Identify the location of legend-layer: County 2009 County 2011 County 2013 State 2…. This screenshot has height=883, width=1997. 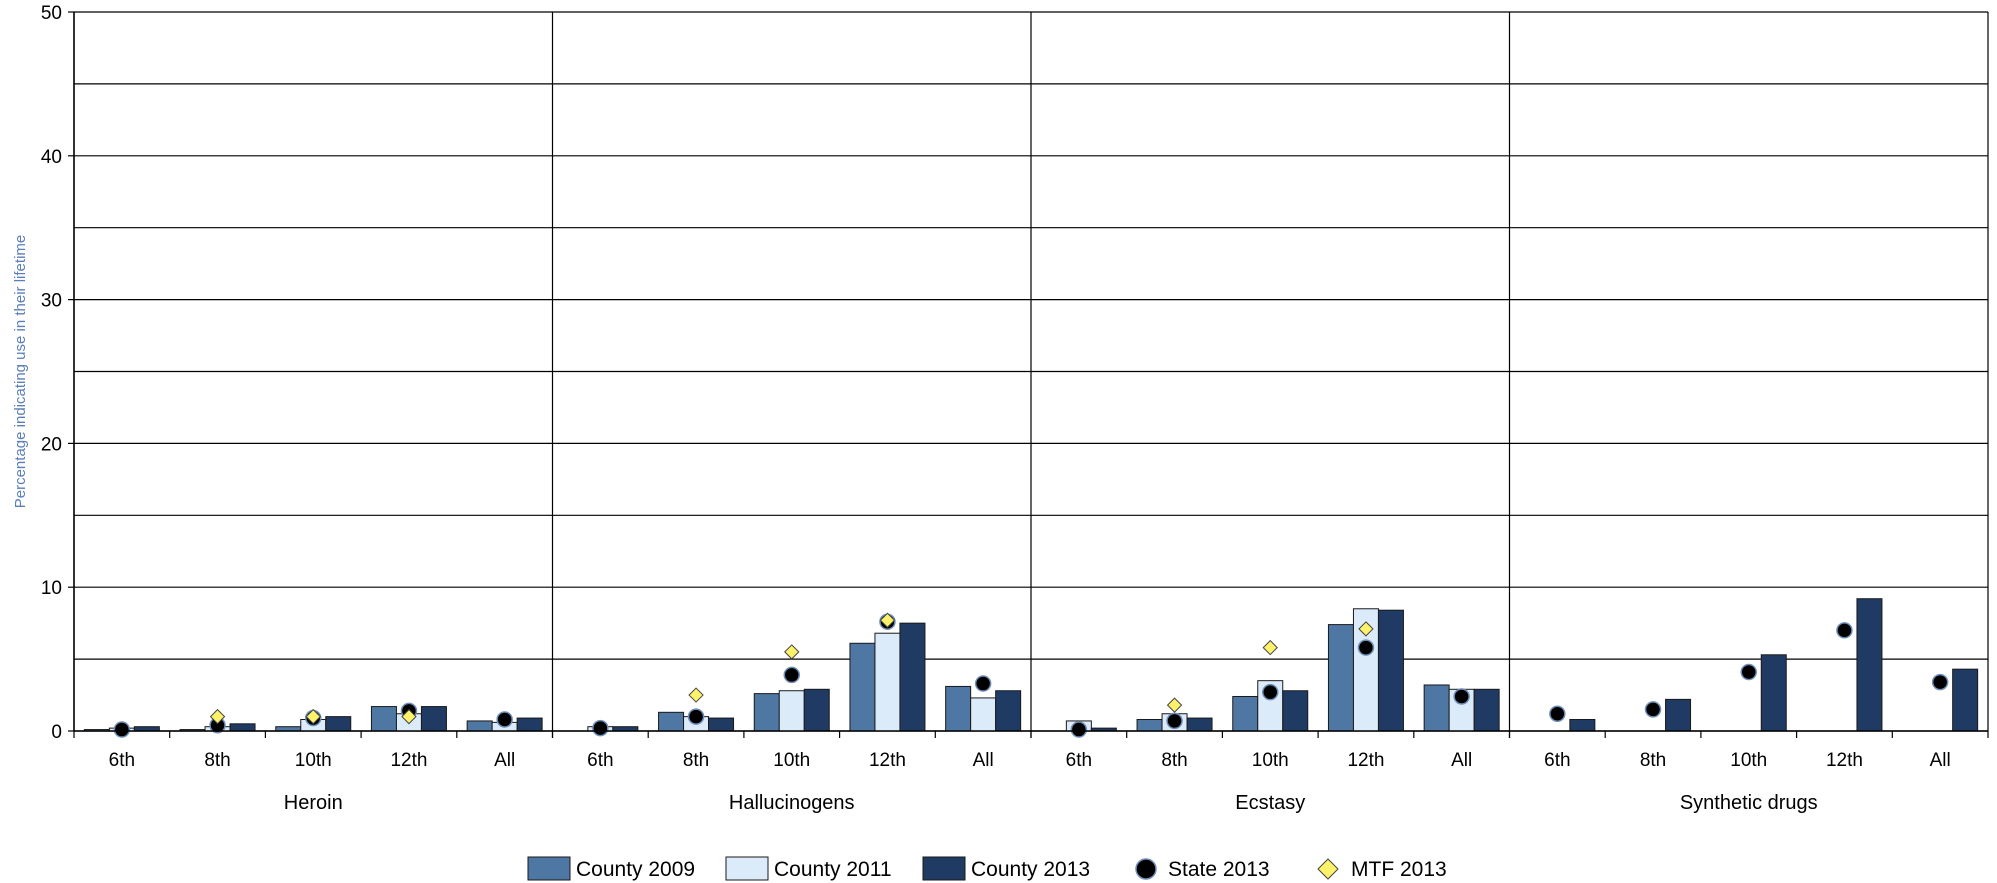
(987, 868).